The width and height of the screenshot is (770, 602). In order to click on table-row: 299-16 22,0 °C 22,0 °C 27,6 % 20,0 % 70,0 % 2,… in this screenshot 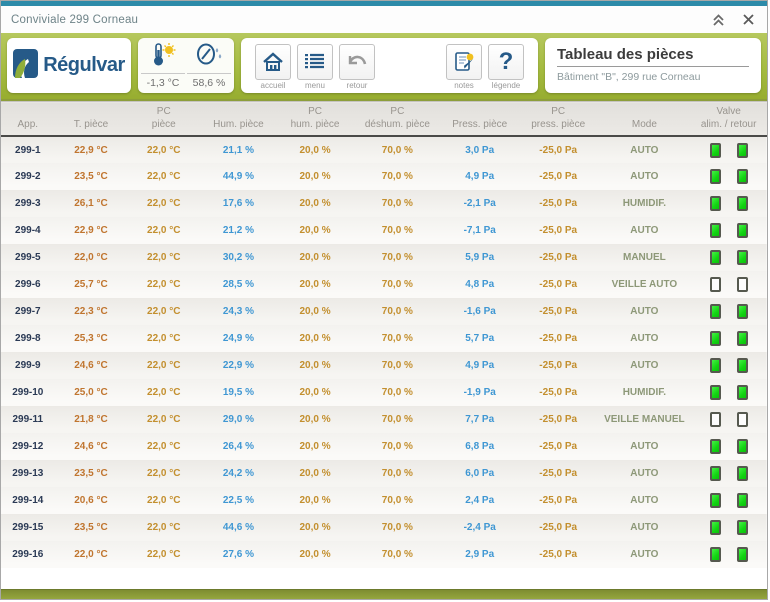, I will do `click(384, 554)`.